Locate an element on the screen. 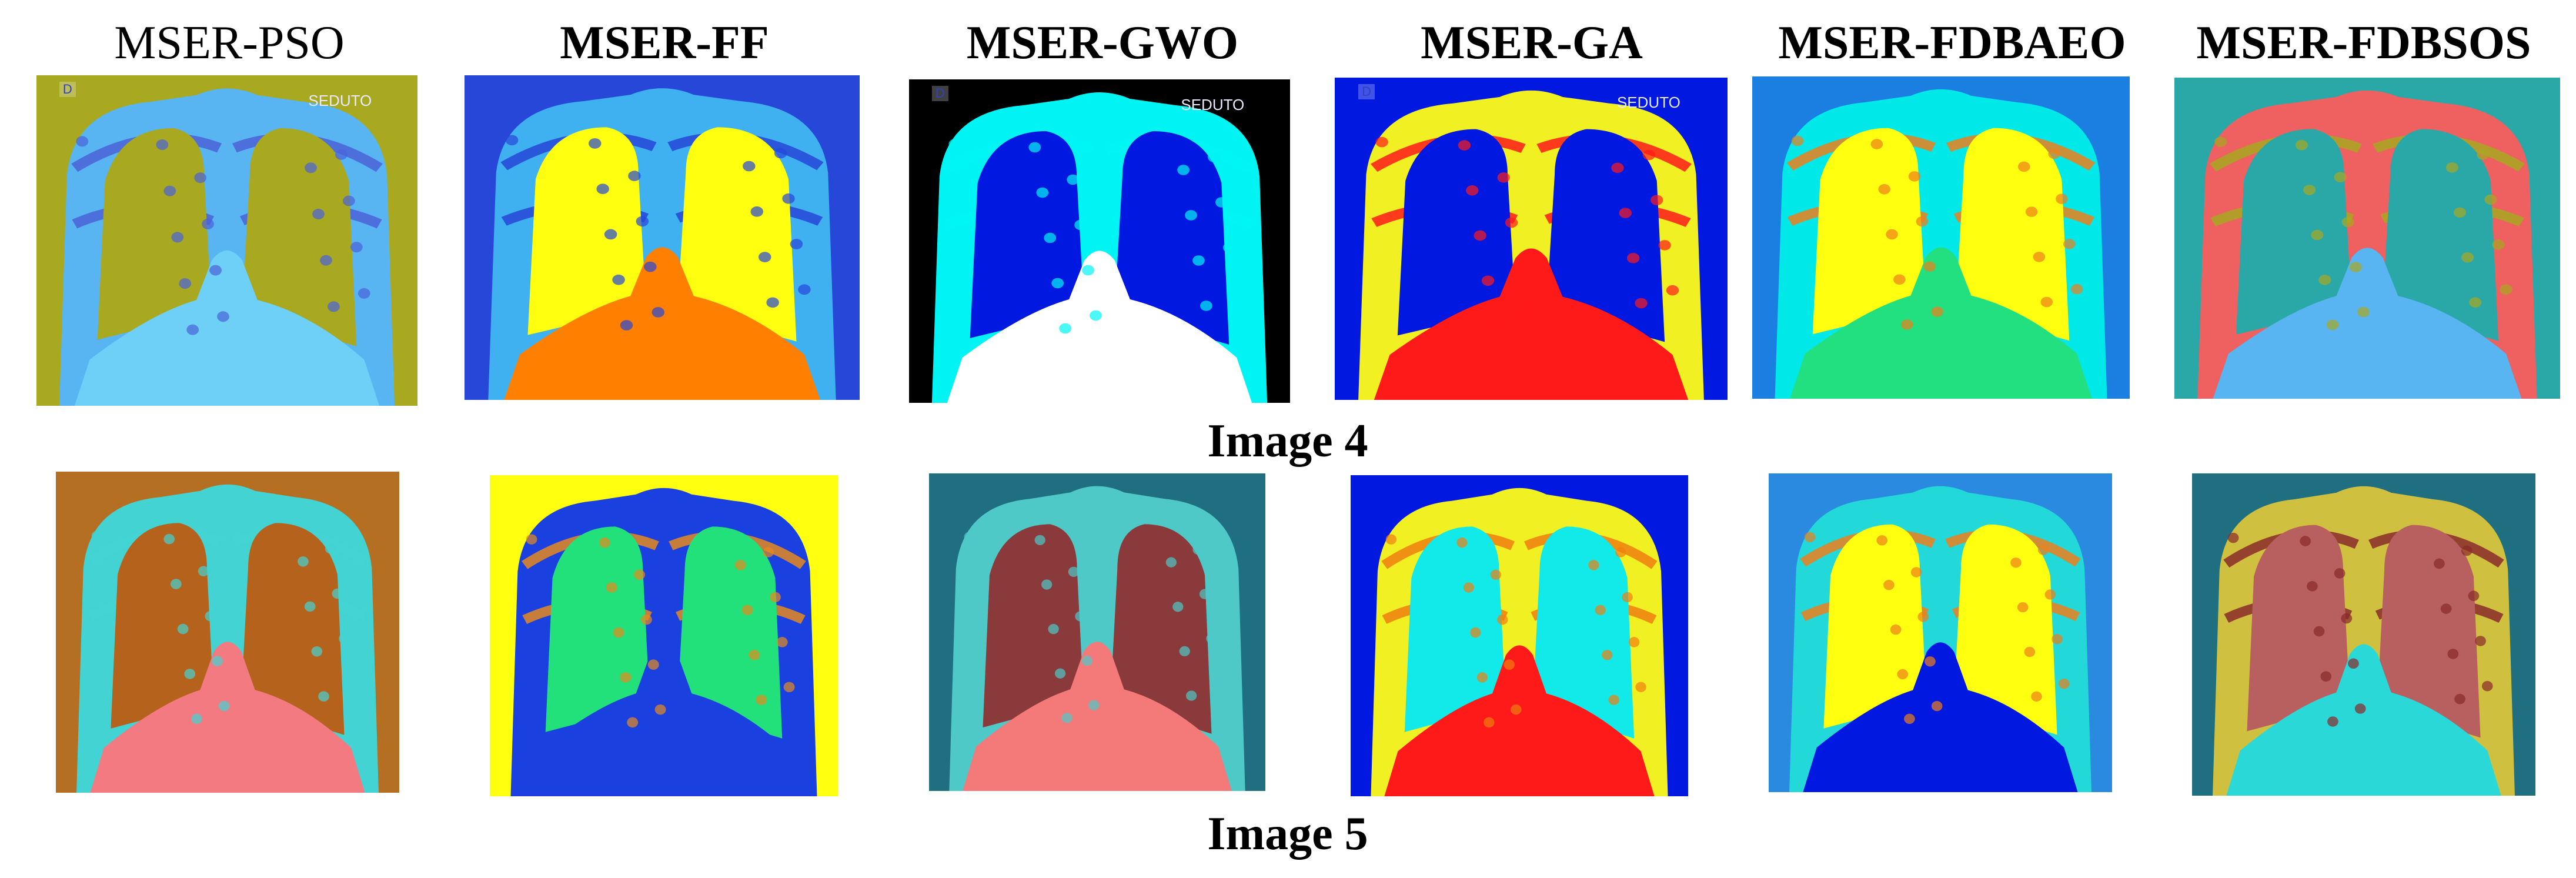  column-title-mser-pso: MSER-PSO is located at coordinates (229, 43).